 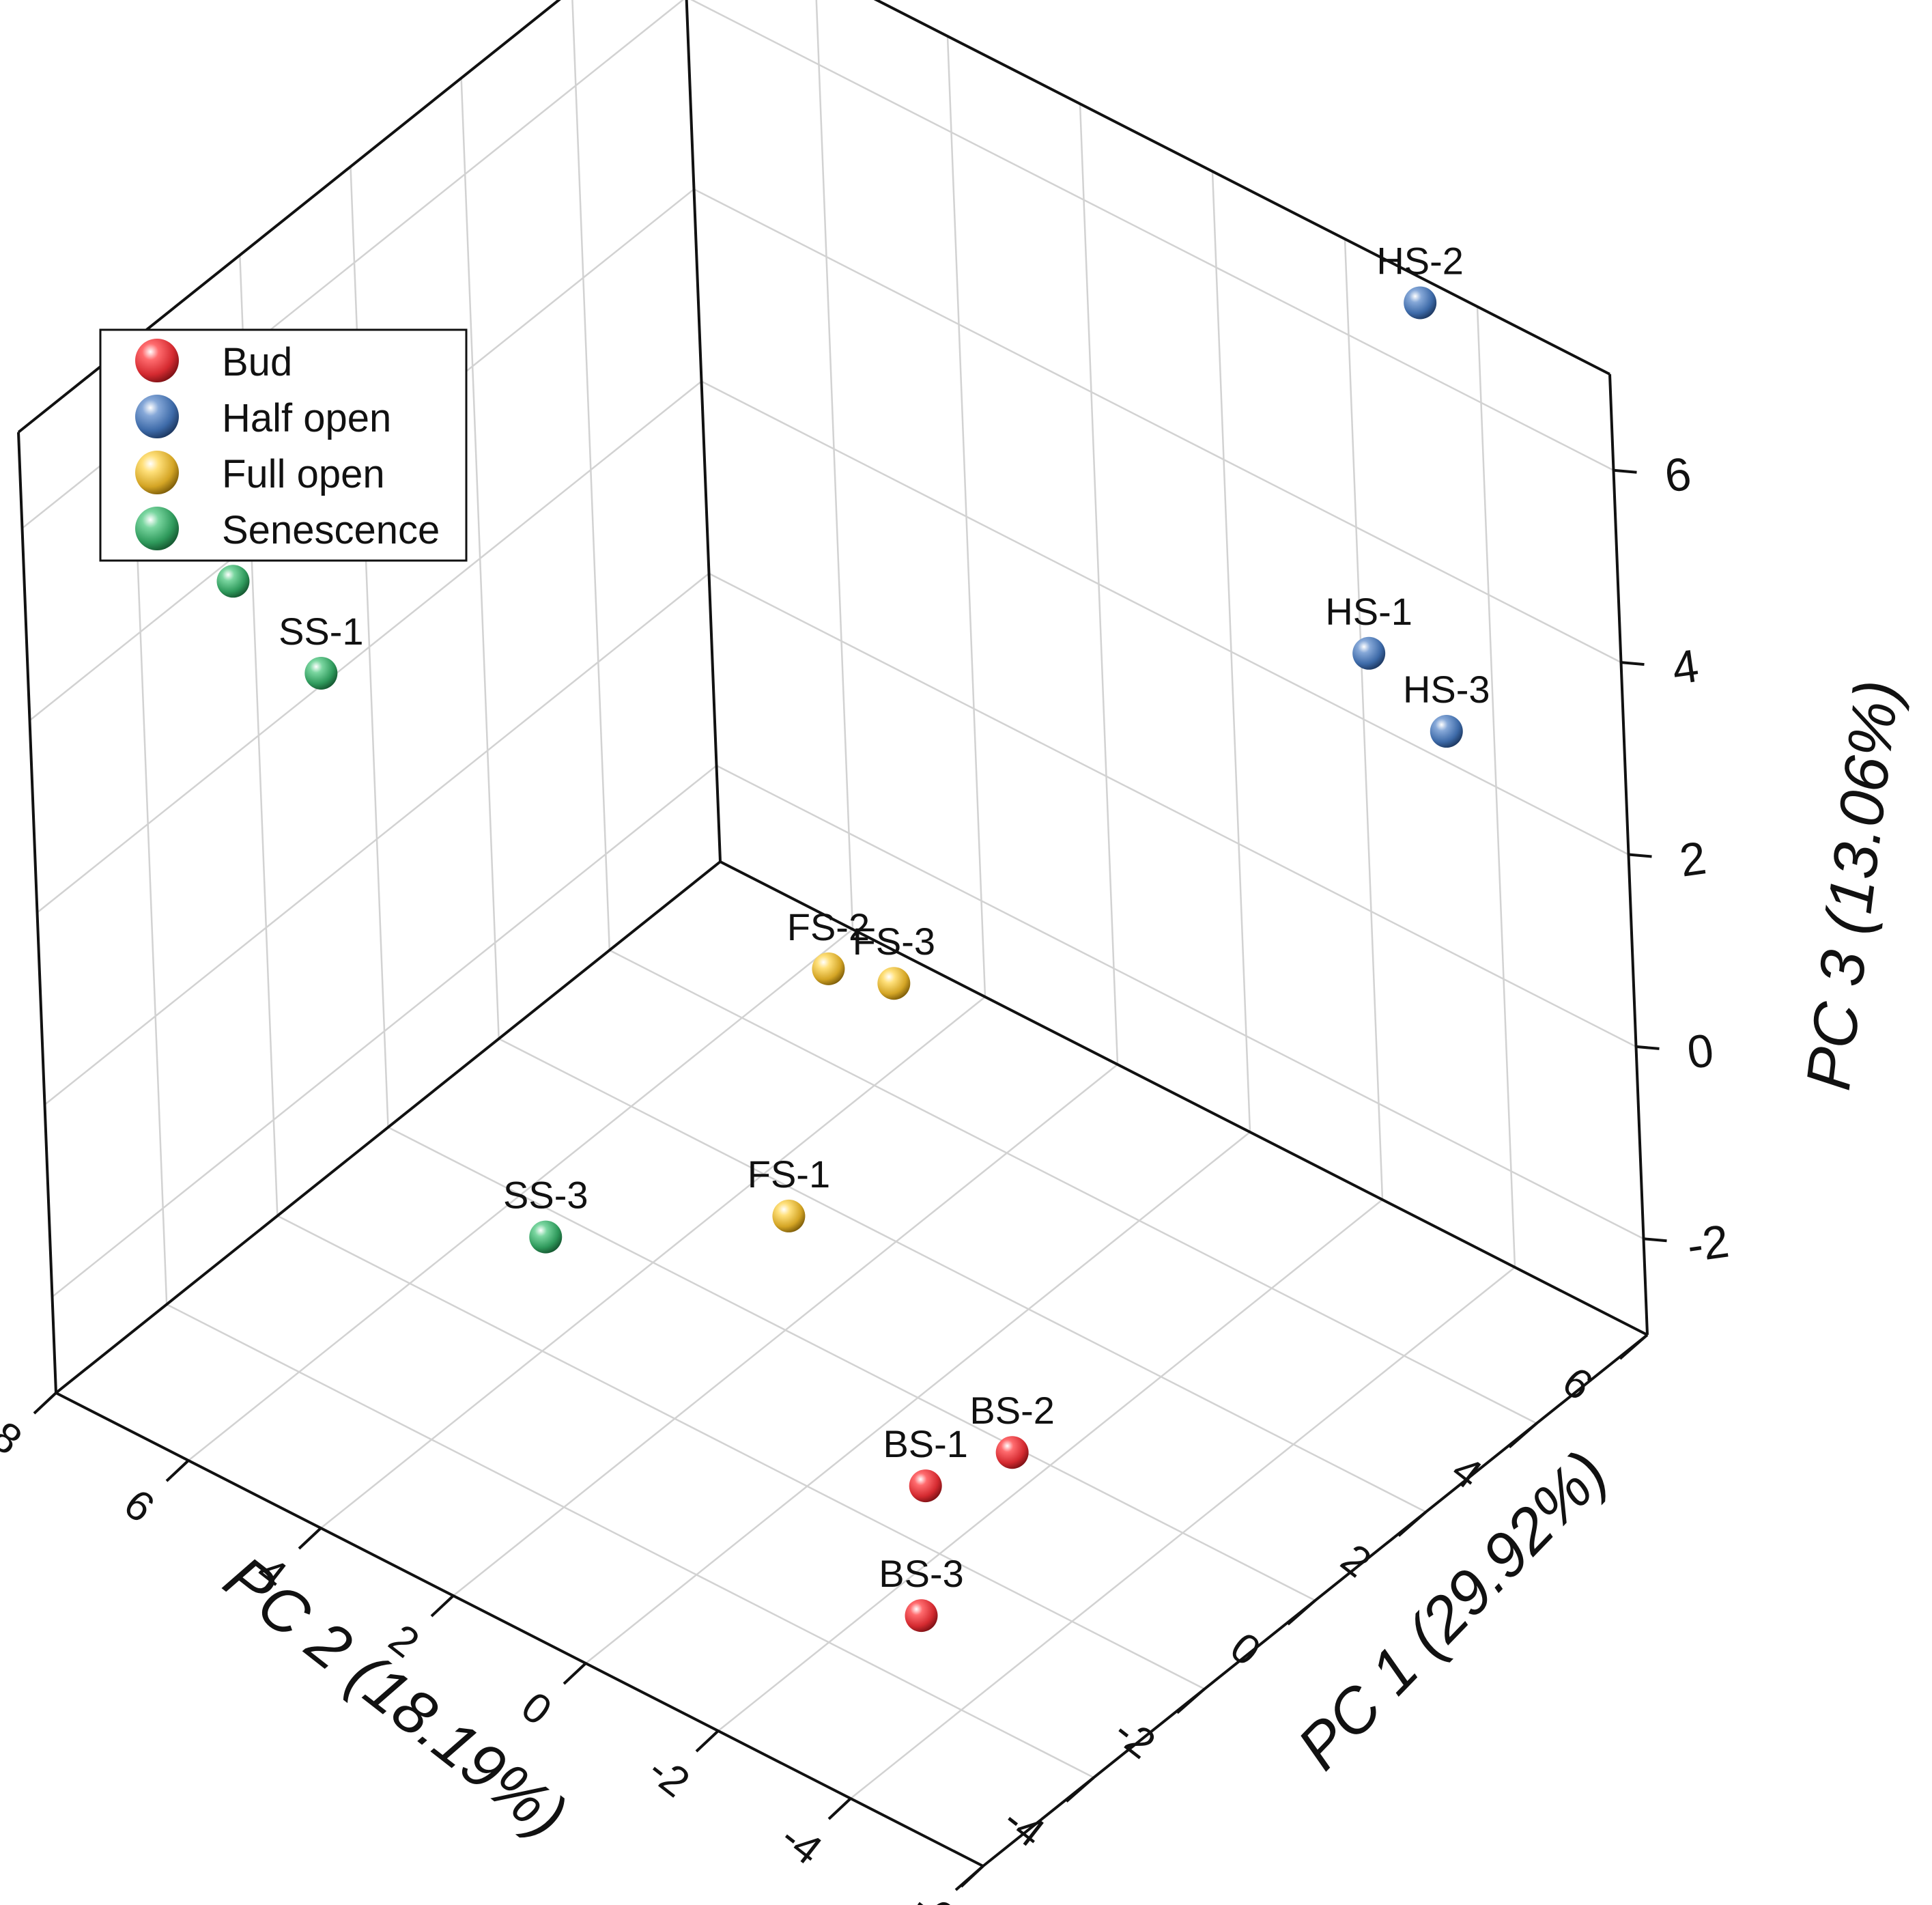 What do you see at coordinates (669, 1777) in the screenshot?
I see `y-tick-label: -2` at bounding box center [669, 1777].